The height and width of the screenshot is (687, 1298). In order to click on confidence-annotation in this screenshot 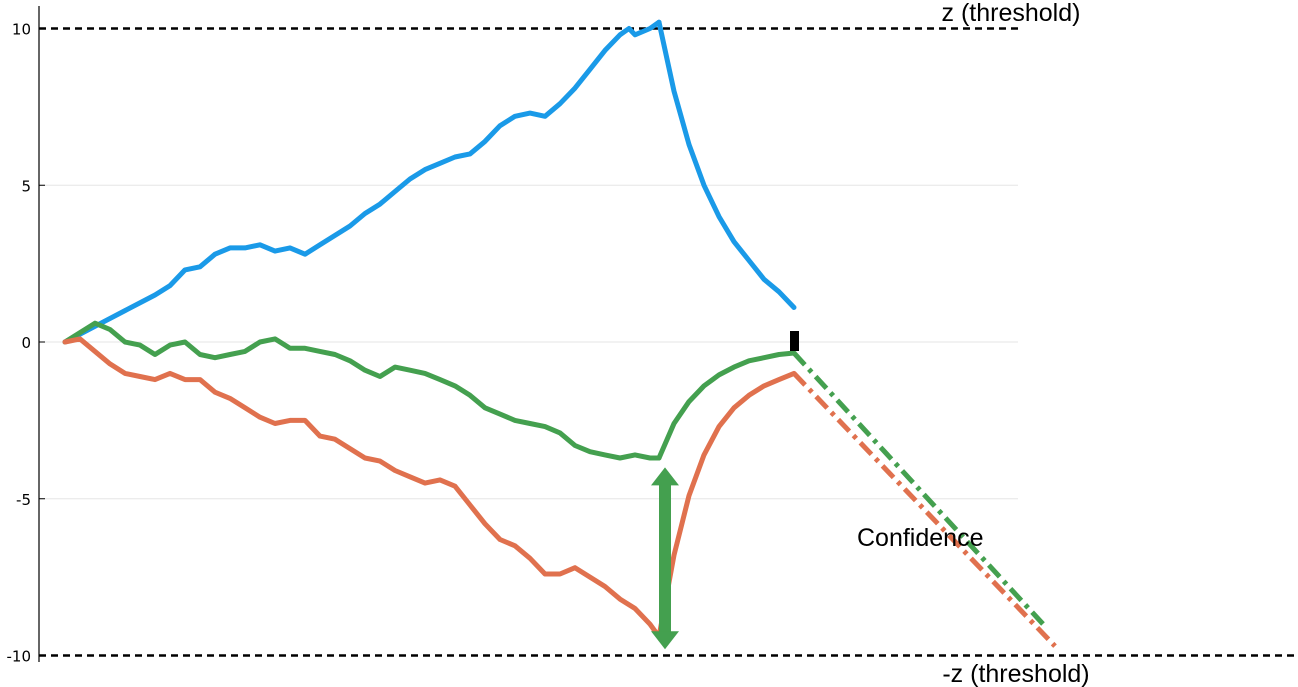, I will do `click(665, 558)`.